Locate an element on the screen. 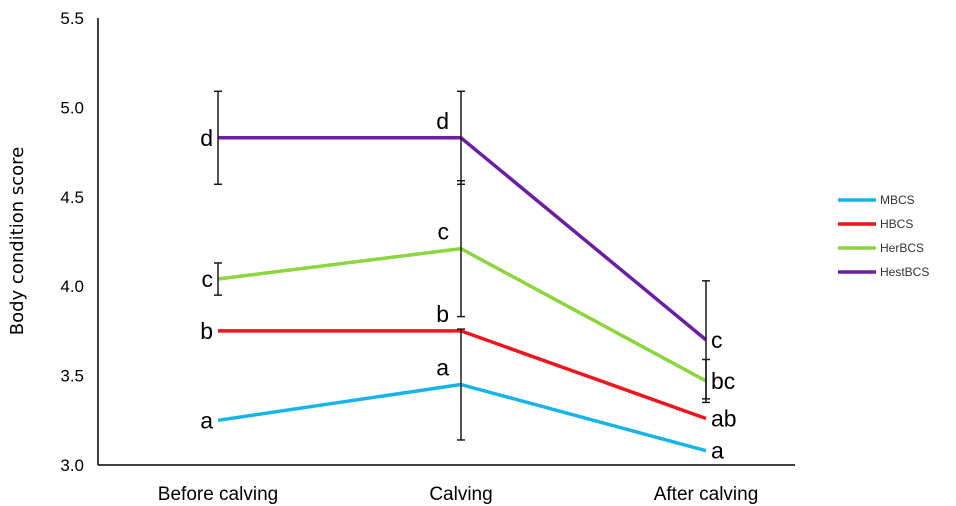  y-tick-label: 3.0 is located at coordinates (72, 465).